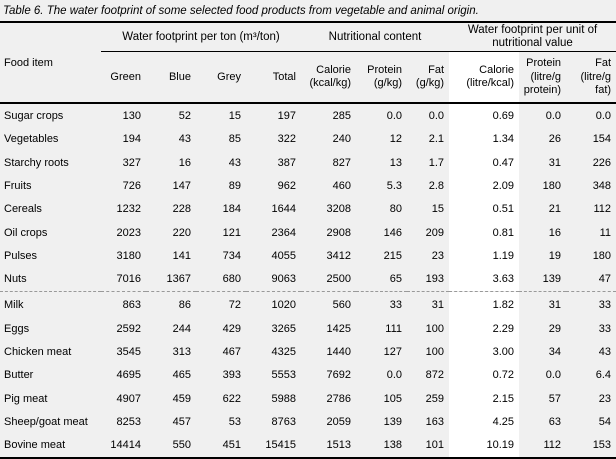  Describe the element at coordinates (605, 352) in the screenshot. I see `fat-wf-cell: 43` at that location.